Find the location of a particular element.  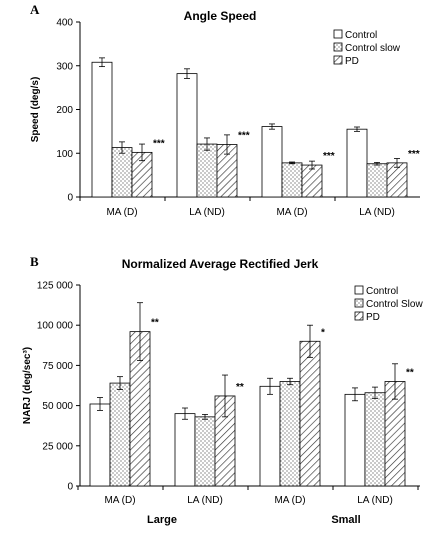

chart-title: Angle Speed is located at coordinates (220, 16).